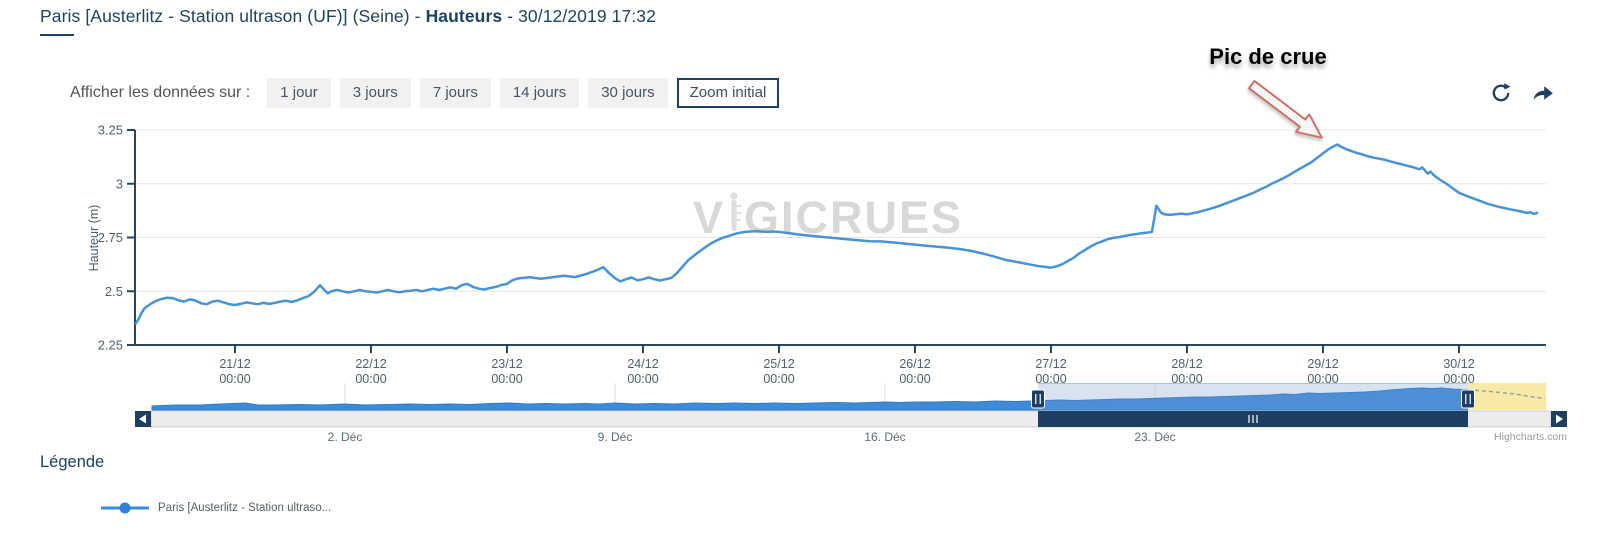 The image size is (1600, 541). I want to click on x-tick-label-date: 24/12, so click(642, 364).